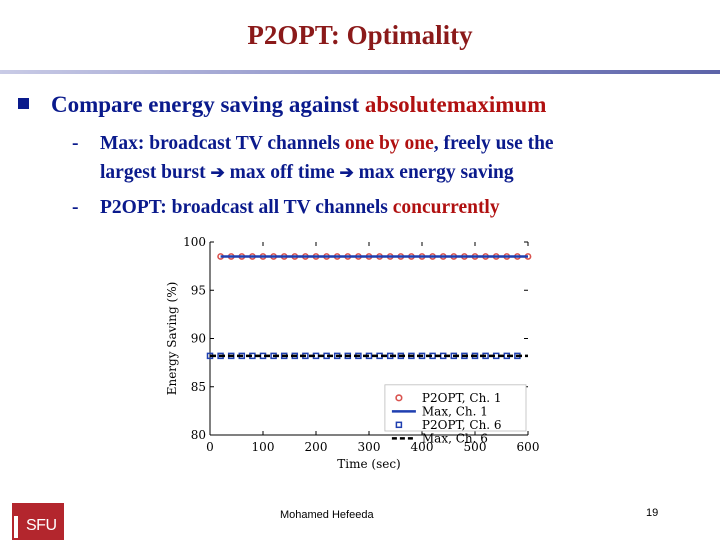  What do you see at coordinates (327, 515) in the screenshot?
I see `footer-author: Mohamed Hefeeda` at bounding box center [327, 515].